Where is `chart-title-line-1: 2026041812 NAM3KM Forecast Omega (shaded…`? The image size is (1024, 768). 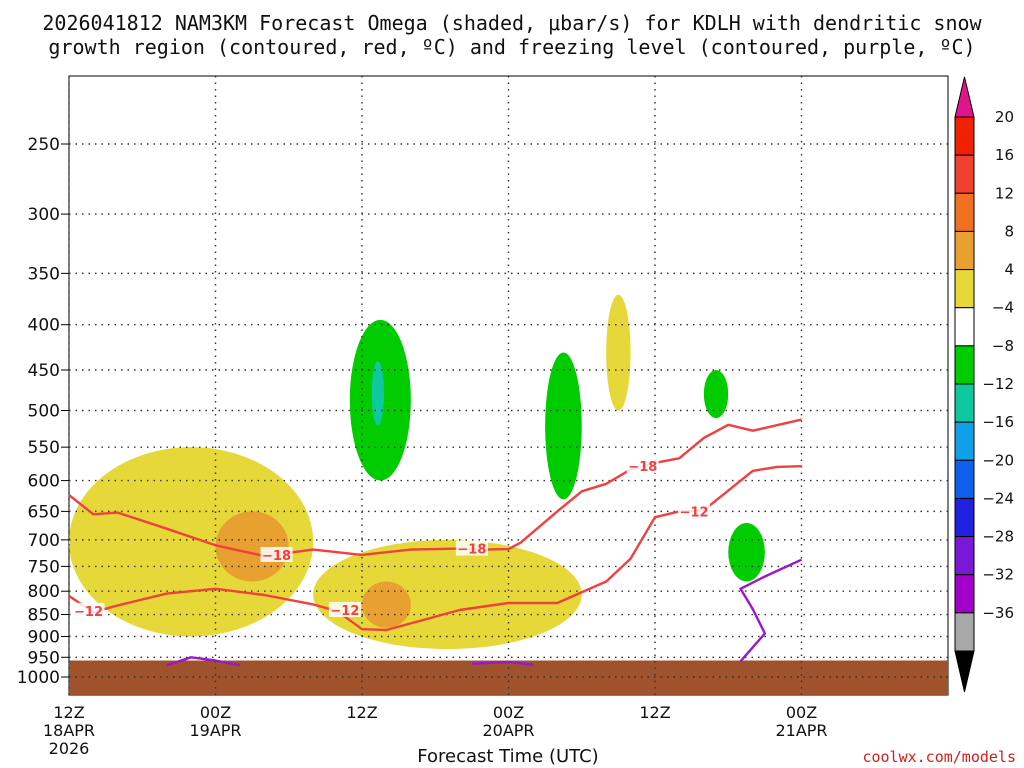 chart-title-line-1: 2026041812 NAM3KM Forecast Omega (shaded… is located at coordinates (512, 23).